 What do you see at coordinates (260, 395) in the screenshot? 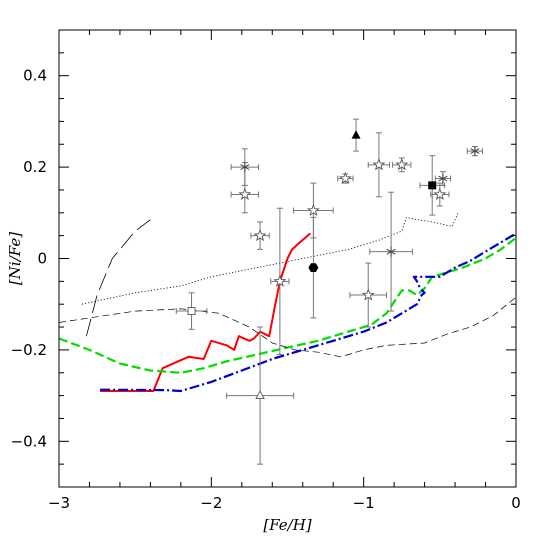
I see `open-triangle-marker` at bounding box center [260, 395].